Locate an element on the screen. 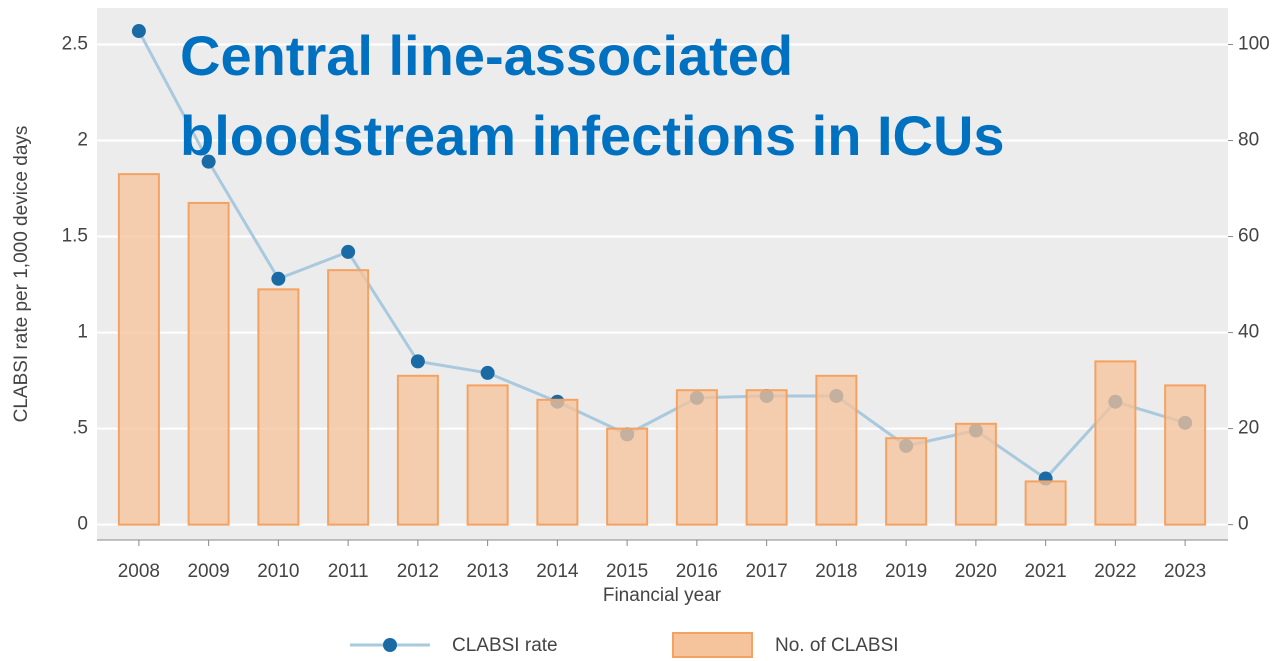 The height and width of the screenshot is (661, 1274). x-tick-label: 2022 is located at coordinates (1115, 571).